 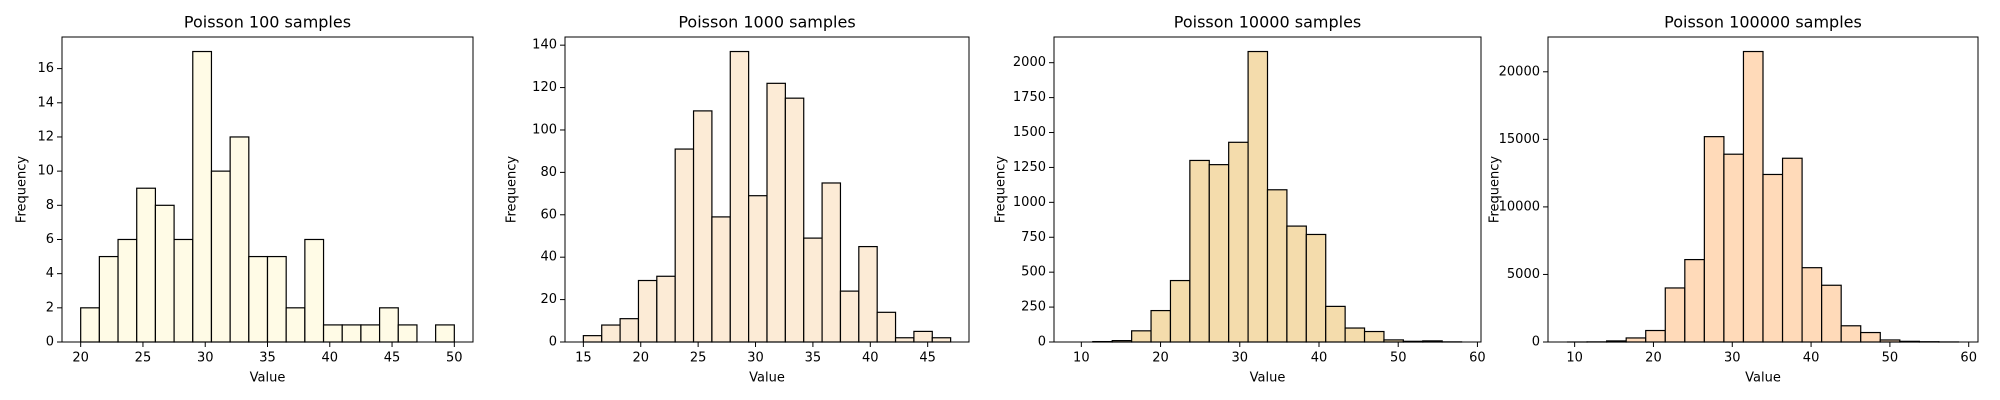 I want to click on x-tick-label: 15, so click(x=583, y=358).